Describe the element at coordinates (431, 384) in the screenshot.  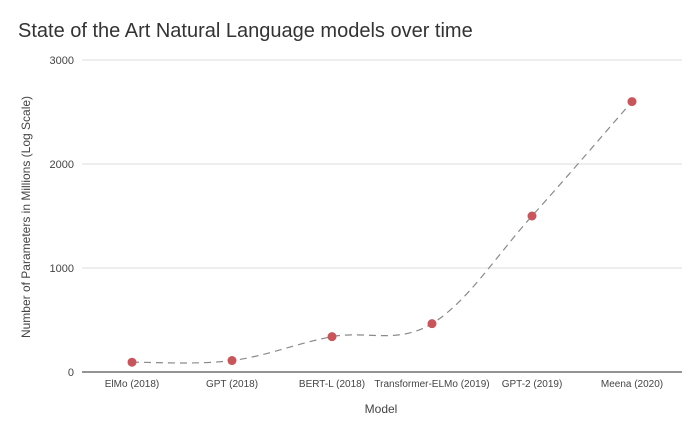
I see `x-tick-label: Transformer-ELMo (2019)` at that location.